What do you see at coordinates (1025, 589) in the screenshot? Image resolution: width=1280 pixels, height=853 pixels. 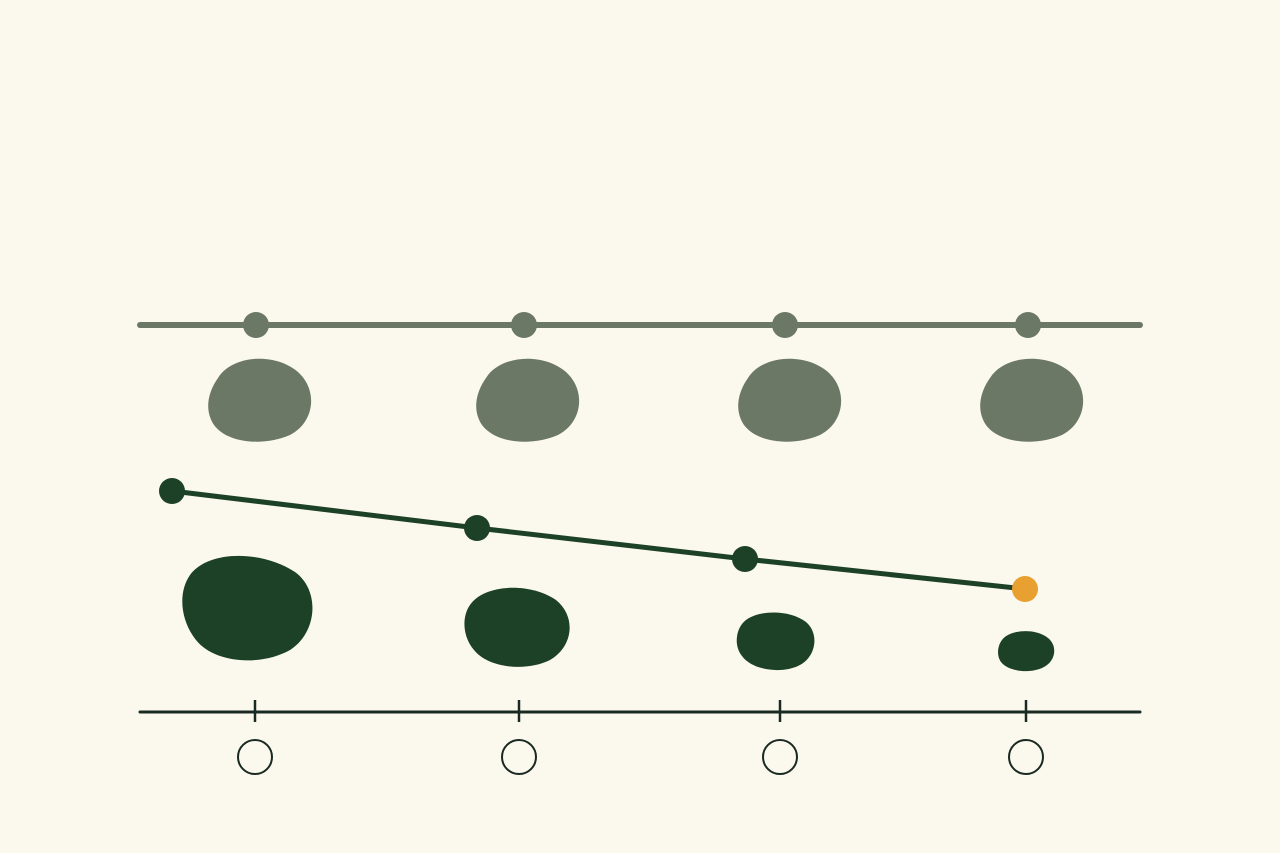 I see `highlight-dot` at bounding box center [1025, 589].